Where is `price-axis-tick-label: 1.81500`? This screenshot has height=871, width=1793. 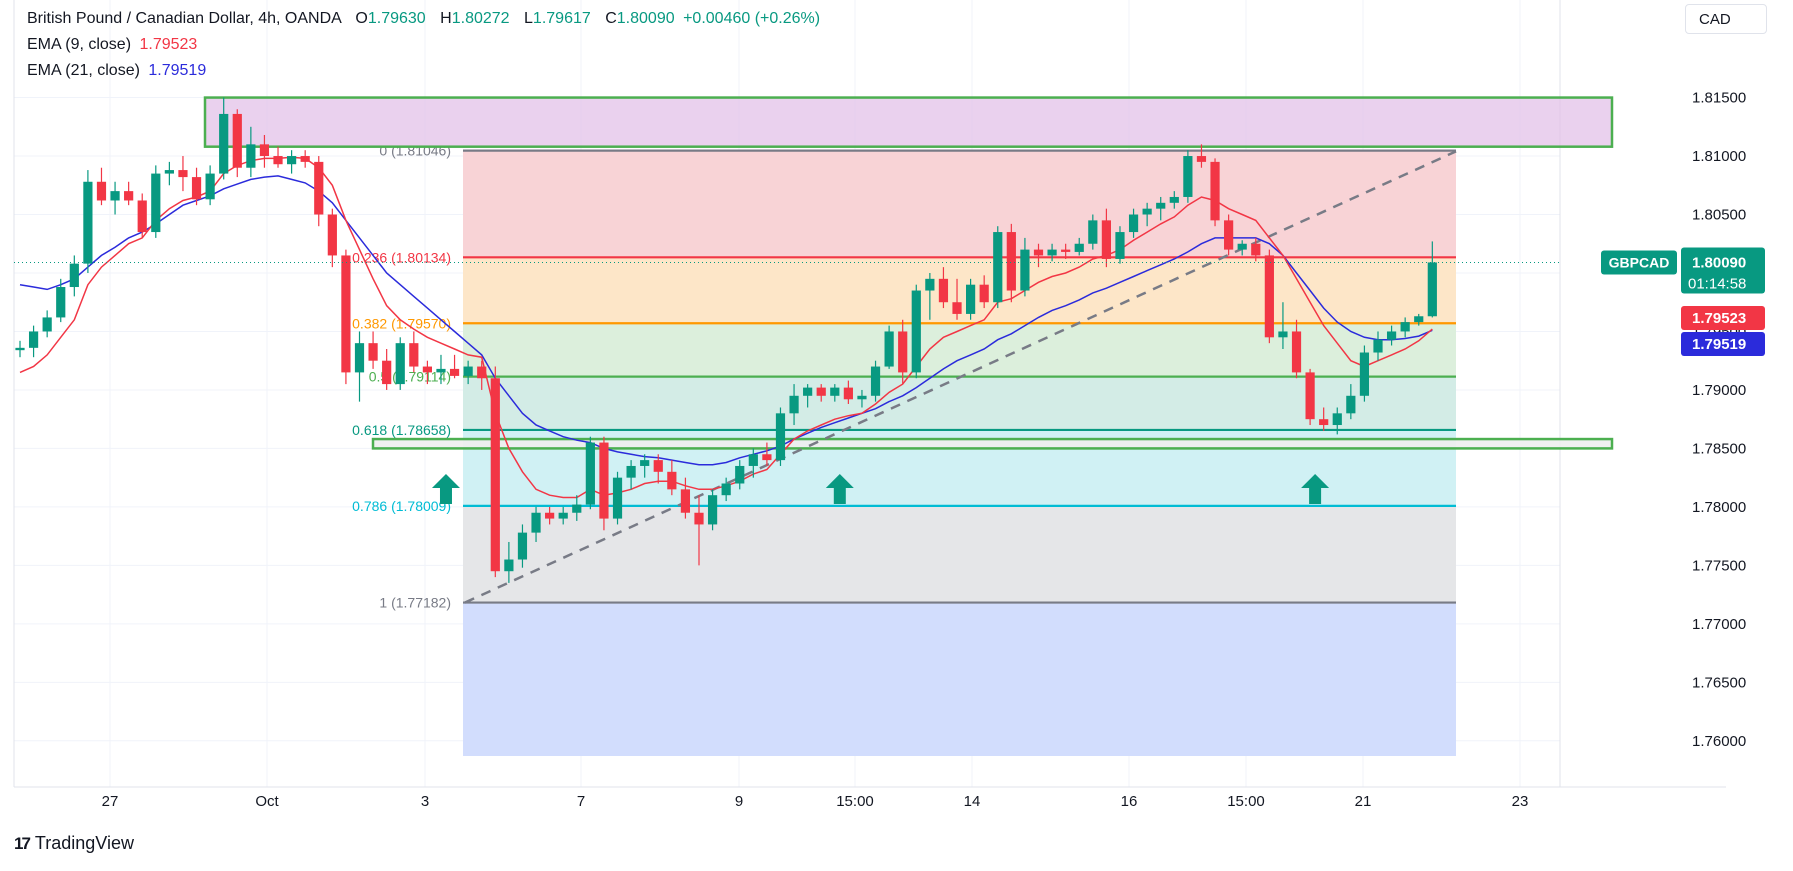 price-axis-tick-label: 1.81500 is located at coordinates (1719, 98).